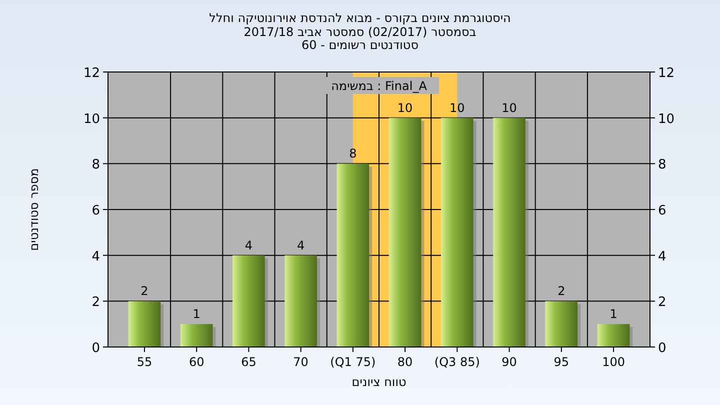 This screenshot has height=405, width=720. Describe the element at coordinates (248, 362) in the screenshot. I see `x-tick-label: 65` at that location.